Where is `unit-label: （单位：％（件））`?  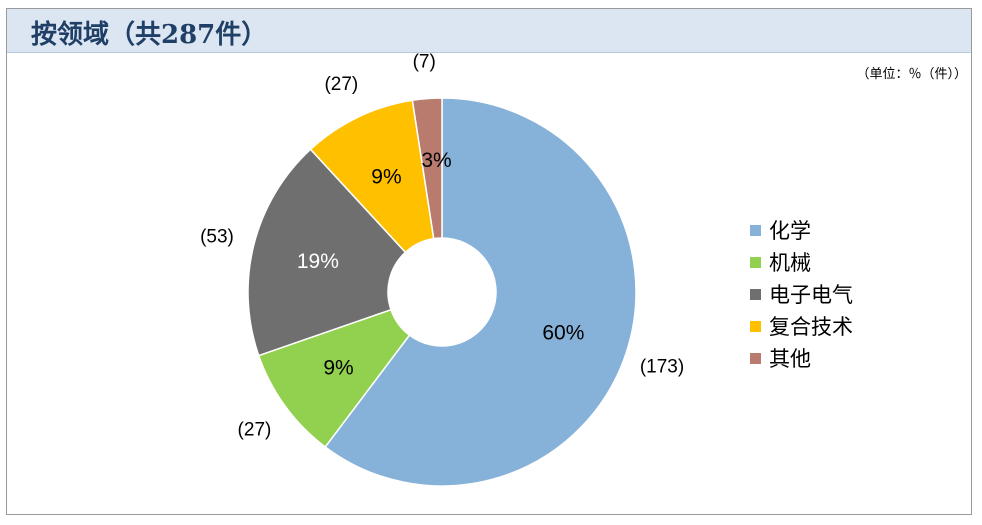
unit-label: （单位：％（件）） is located at coordinates (911, 74).